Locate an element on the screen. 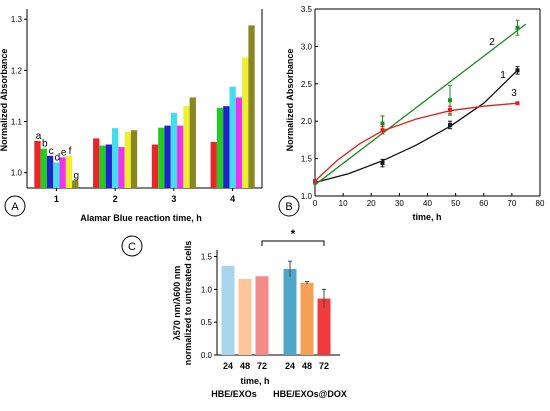  panel-c-y-label-line1: λ570 nm/λ600 nm is located at coordinates (177, 303).